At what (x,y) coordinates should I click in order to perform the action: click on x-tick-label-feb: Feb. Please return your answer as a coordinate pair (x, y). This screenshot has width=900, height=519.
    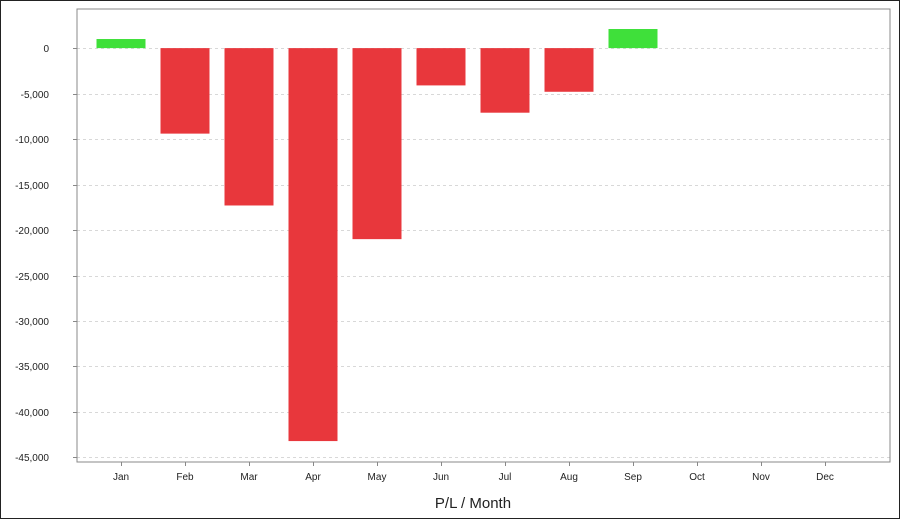
    Looking at the image, I should click on (185, 477).